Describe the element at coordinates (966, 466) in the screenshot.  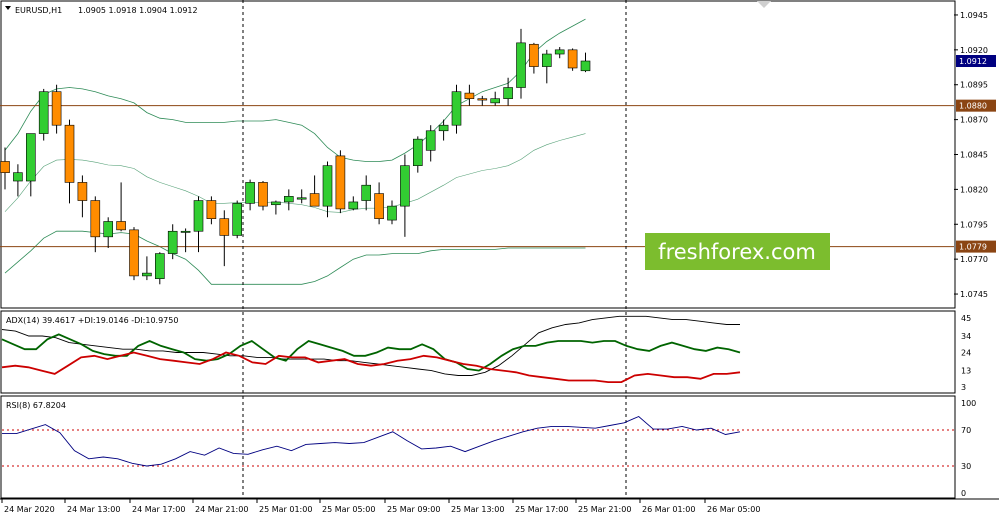
I see `rsi-tick-label: 30` at that location.